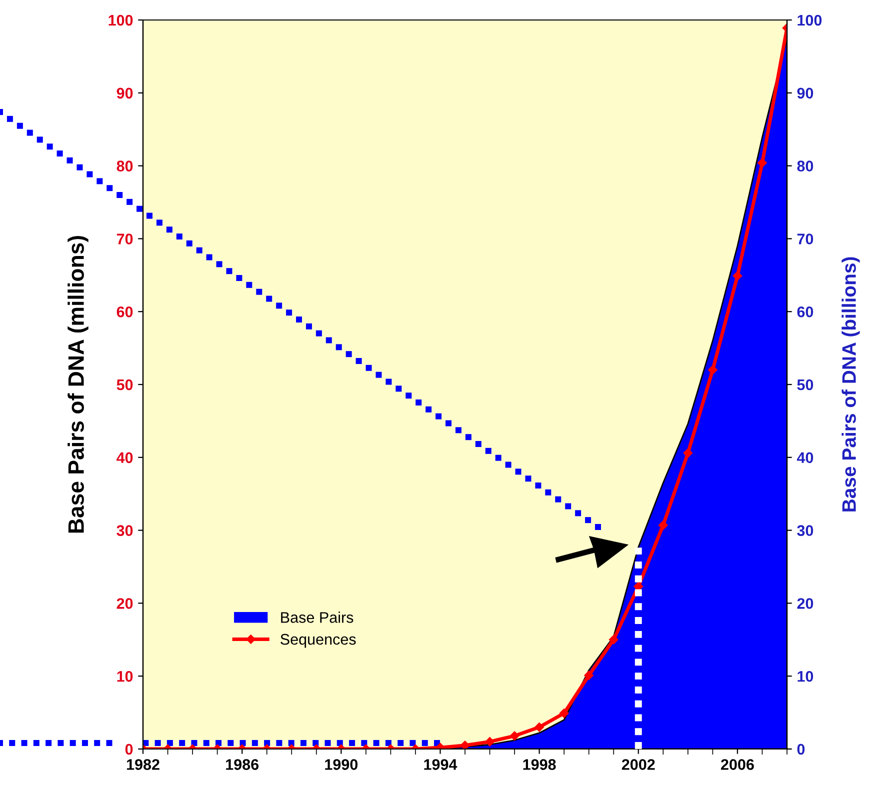 This screenshot has height=793, width=887. I want to click on x-tick-label: 1982, so click(143, 764).